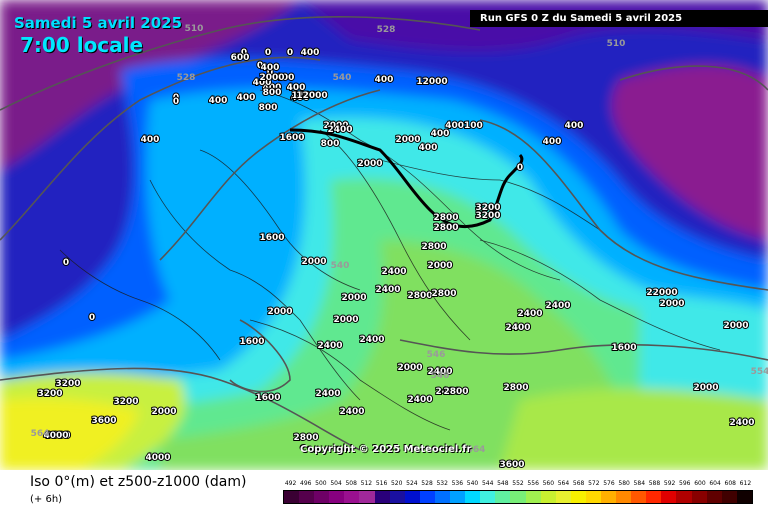  I want to click on iso-label: 12000, so click(311, 96).